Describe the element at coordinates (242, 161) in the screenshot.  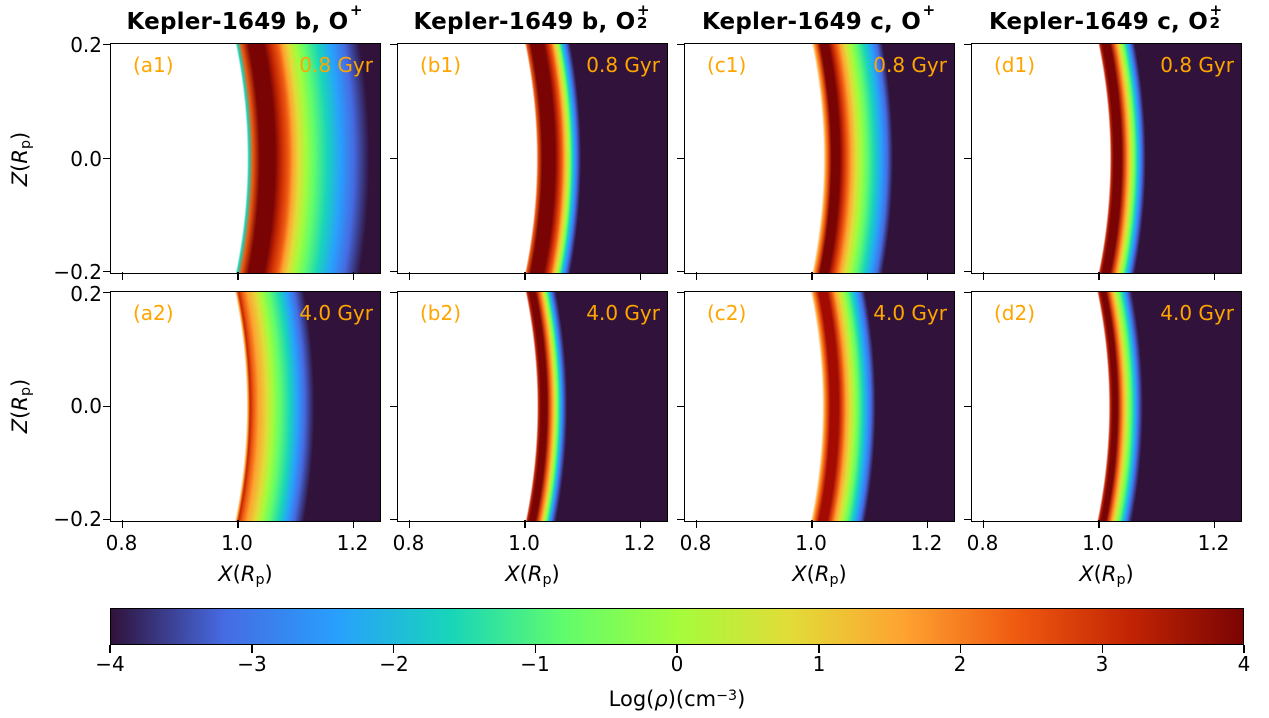
I see `heatmap-panel-a1: (a1) 0.8 Gyr` at that location.